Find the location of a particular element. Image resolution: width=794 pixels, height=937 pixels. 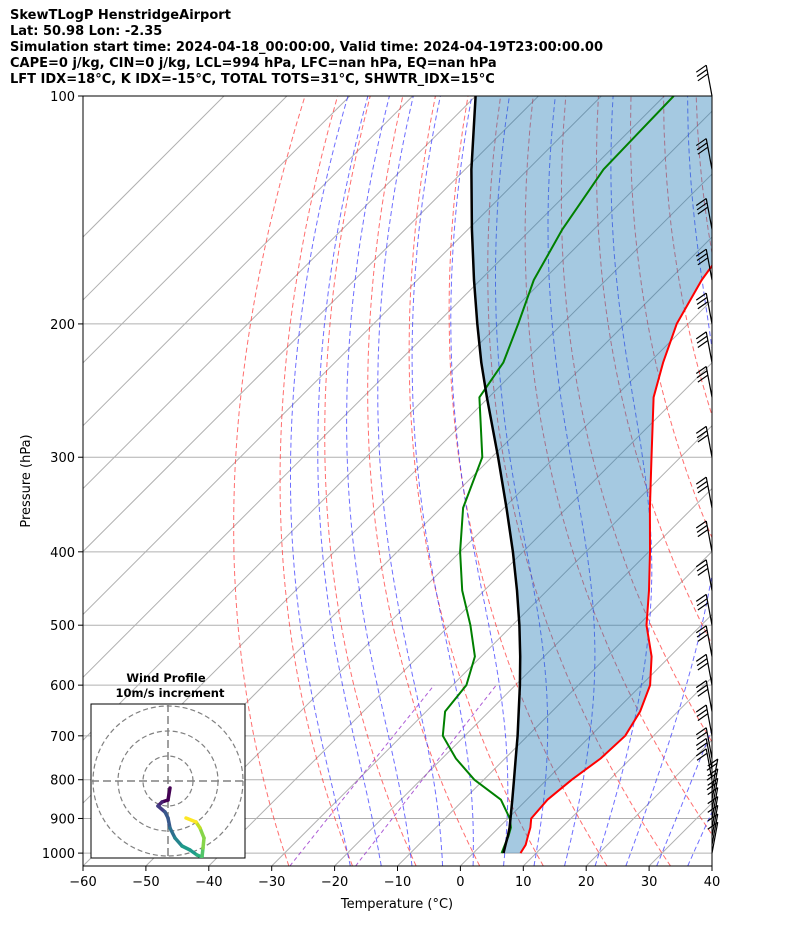

mixing-ratio-line is located at coordinates (362, 775).